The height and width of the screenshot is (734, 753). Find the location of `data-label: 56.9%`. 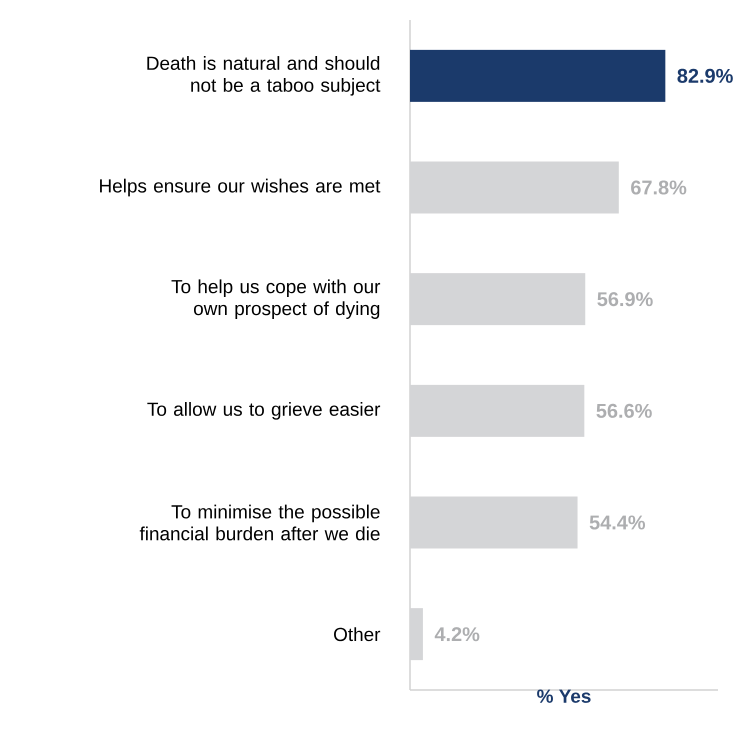

data-label: 56.9% is located at coordinates (625, 299).